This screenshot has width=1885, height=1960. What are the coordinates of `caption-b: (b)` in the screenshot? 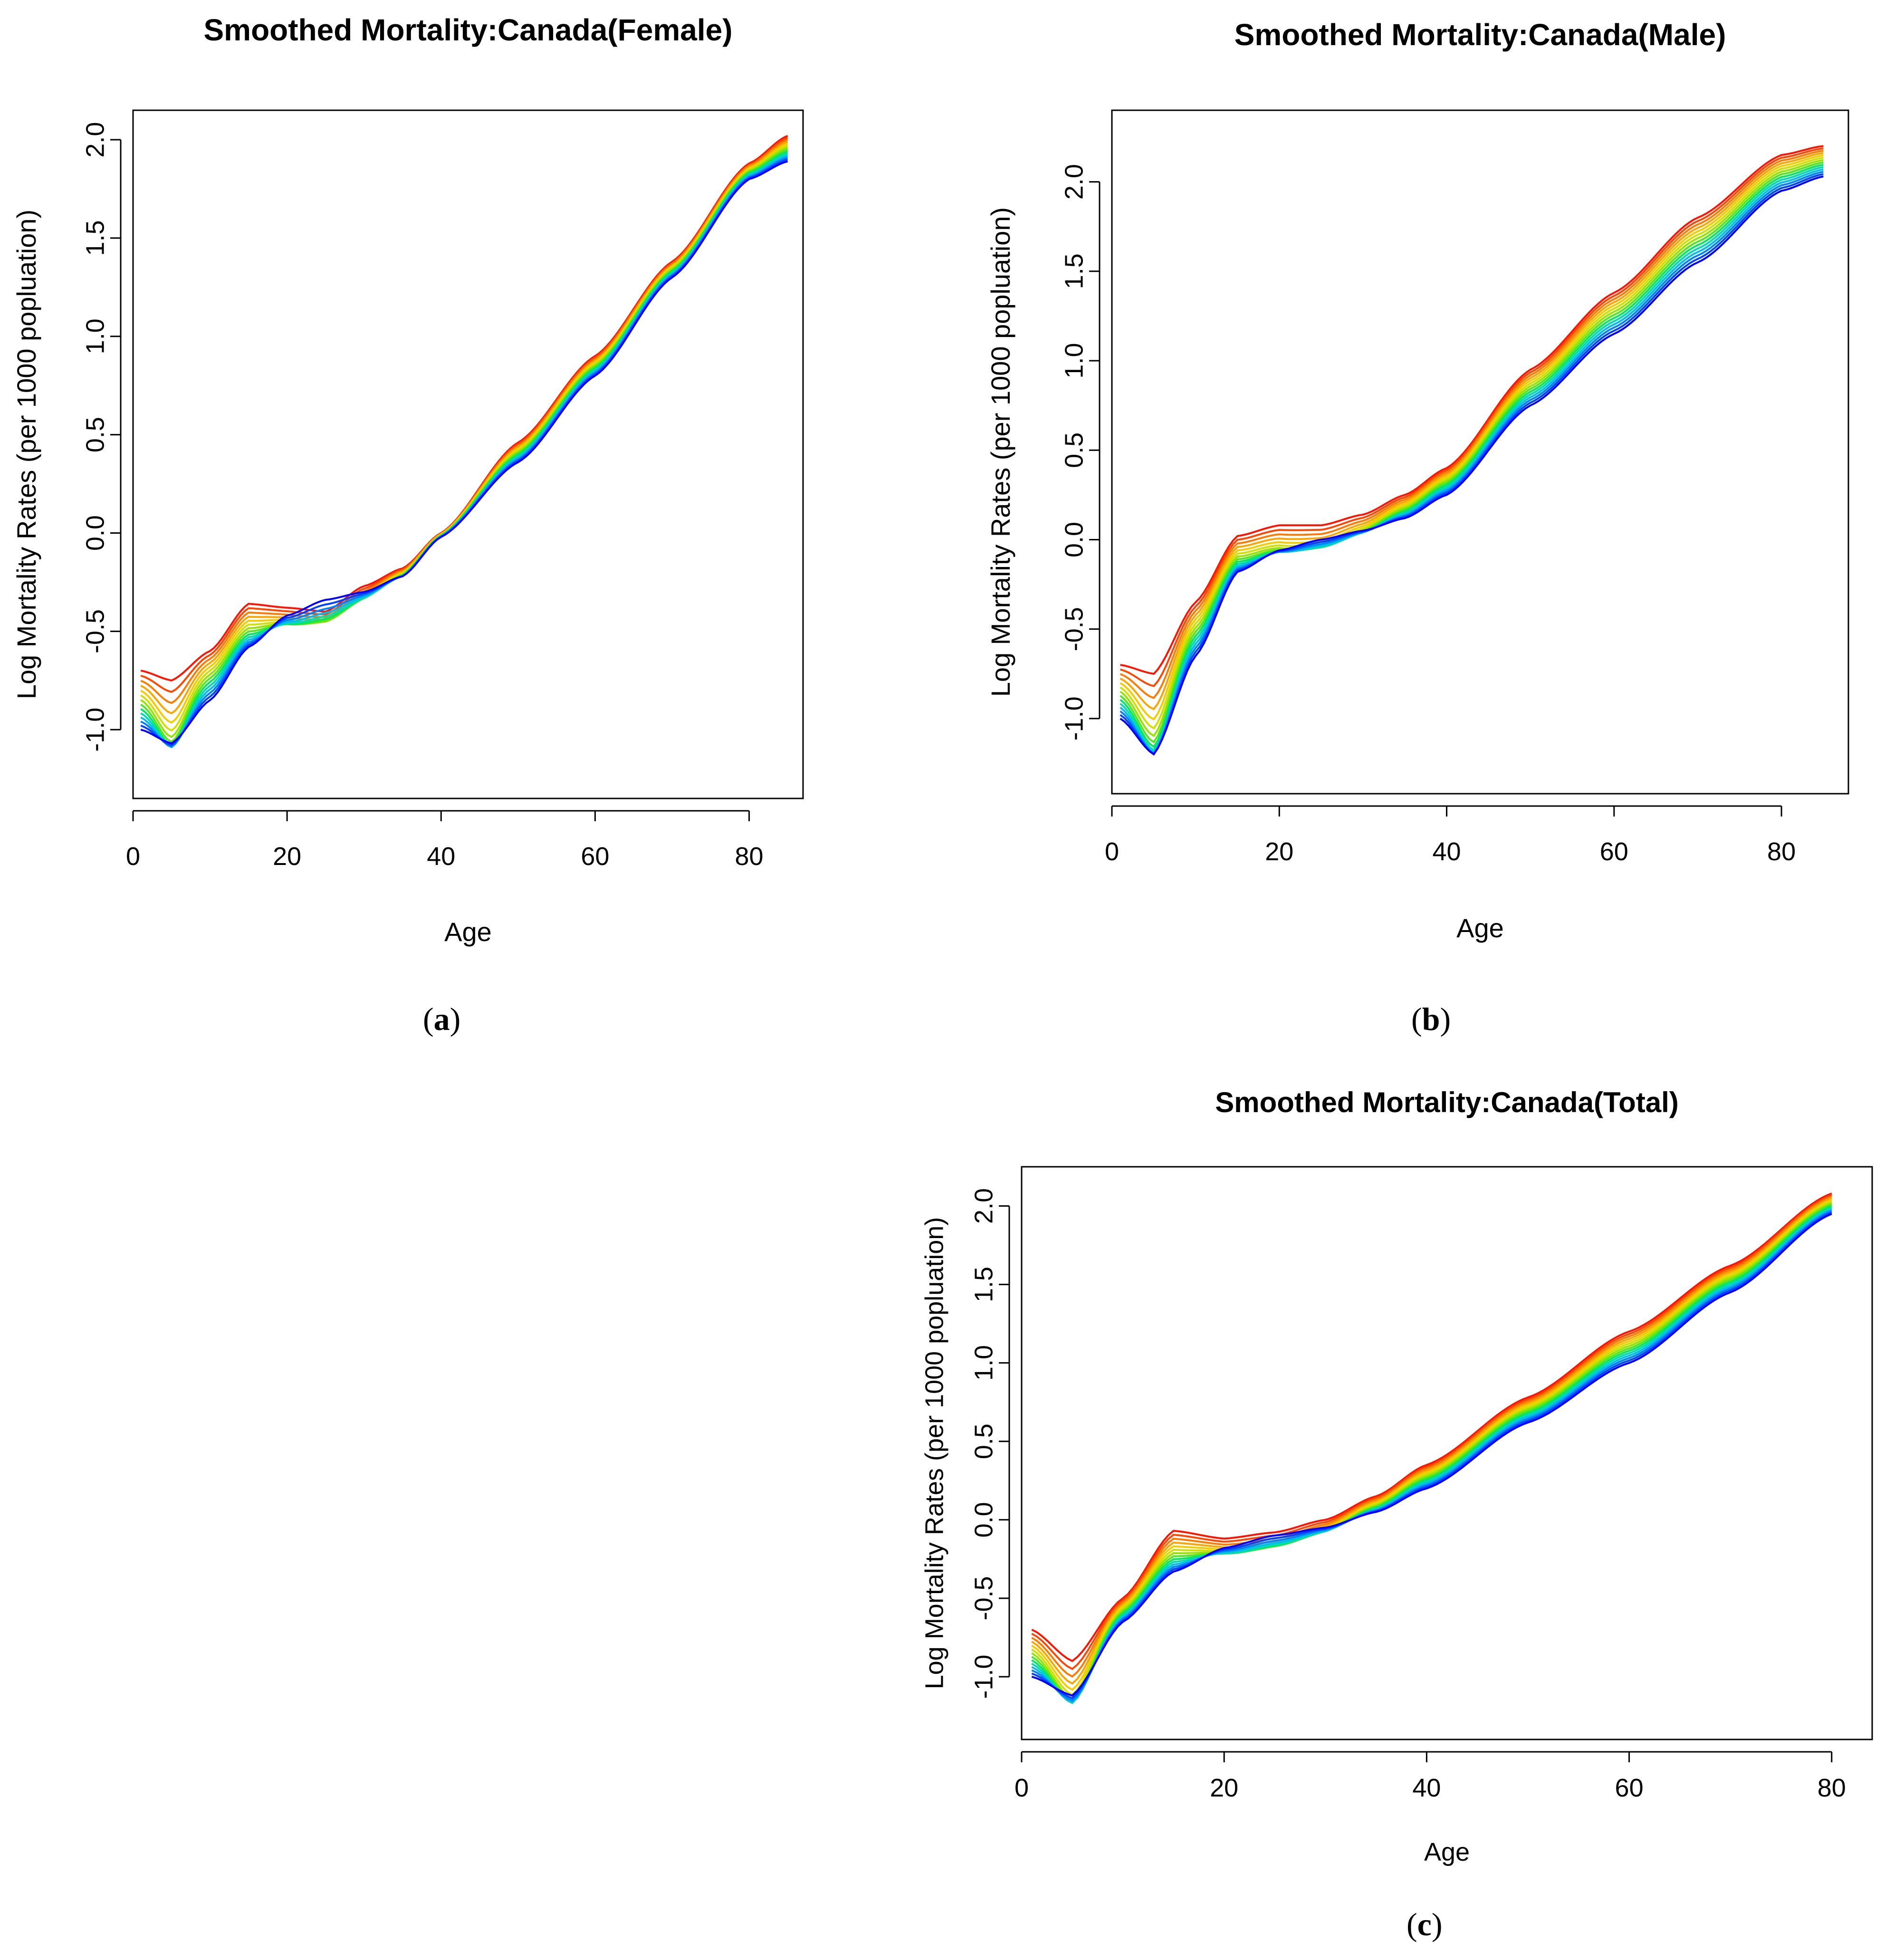 It's located at (1431, 1019).